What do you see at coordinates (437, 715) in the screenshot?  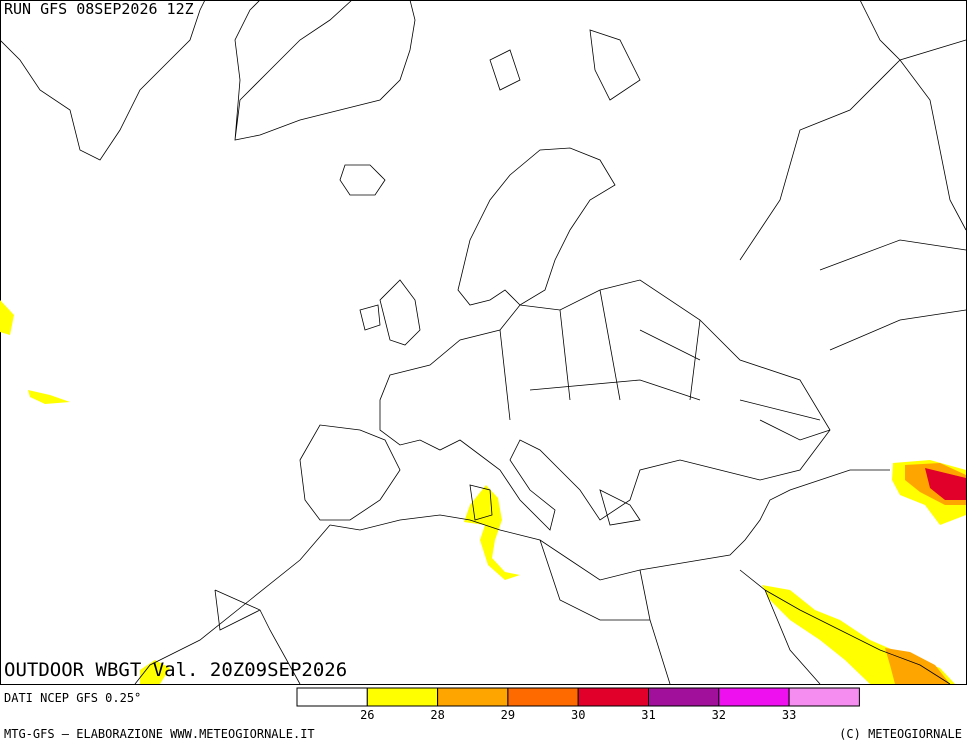 I see `colorbar-tick-label: 28` at bounding box center [437, 715].